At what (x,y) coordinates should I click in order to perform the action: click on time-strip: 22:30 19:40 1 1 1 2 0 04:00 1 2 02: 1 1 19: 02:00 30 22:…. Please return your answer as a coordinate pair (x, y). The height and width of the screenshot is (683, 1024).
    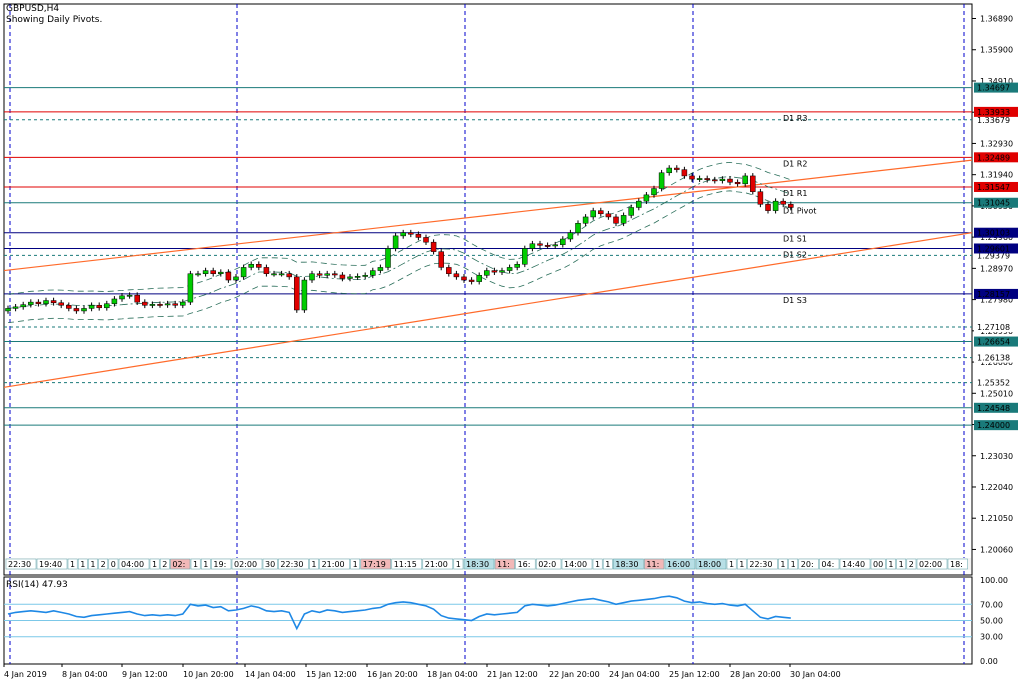
    Looking at the image, I should click on (488, 564).